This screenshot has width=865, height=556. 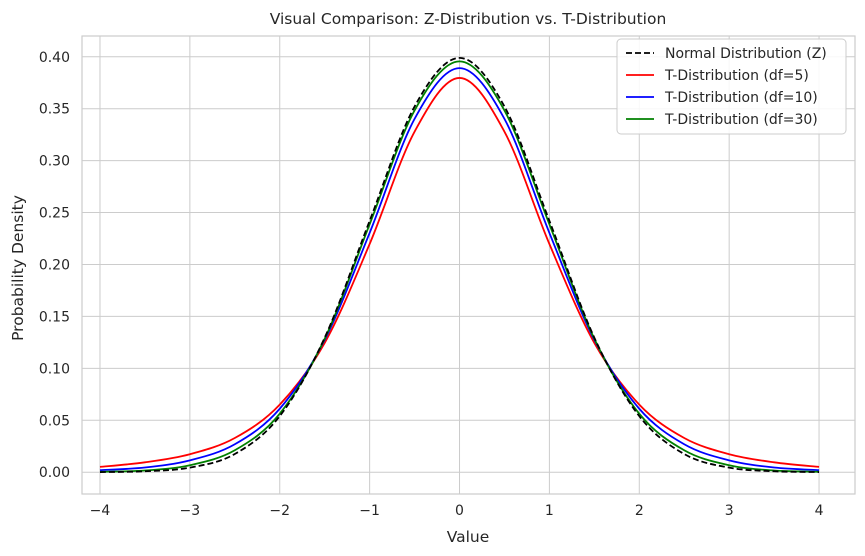 I want to click on legend-label: T-Distribution (df=30), so click(x=741, y=120).